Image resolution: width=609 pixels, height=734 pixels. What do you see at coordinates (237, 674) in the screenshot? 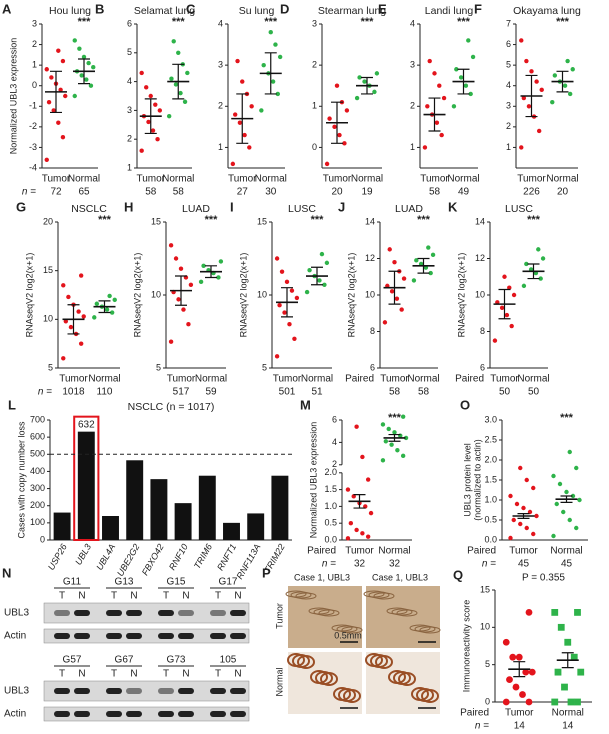
I see `lane-label: N` at bounding box center [237, 674].